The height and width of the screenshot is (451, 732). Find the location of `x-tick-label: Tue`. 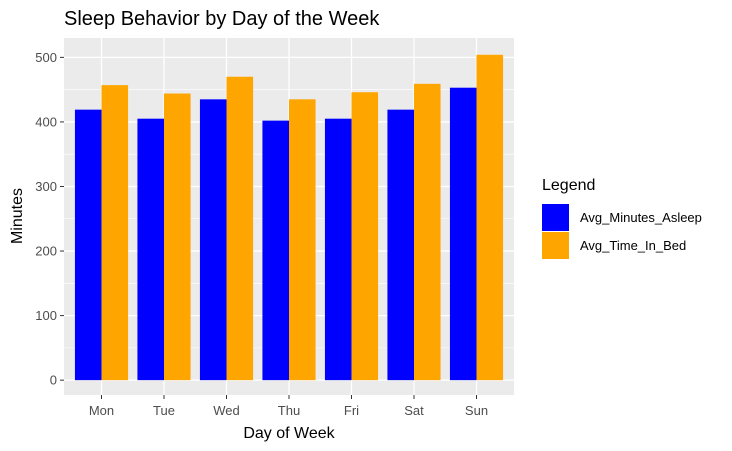

x-tick-label: Tue is located at coordinates (164, 410).